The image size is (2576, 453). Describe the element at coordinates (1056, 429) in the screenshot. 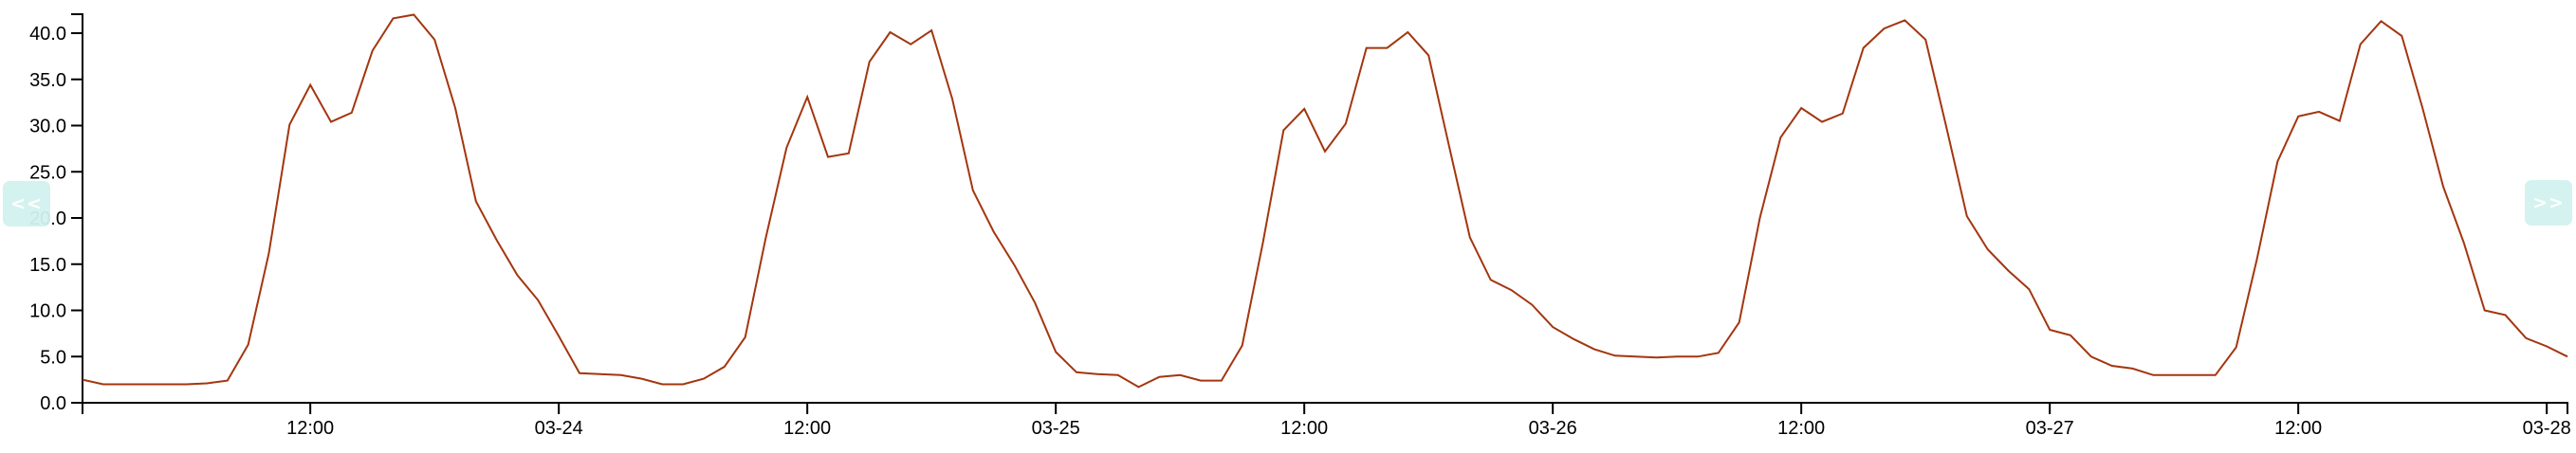

I see `x-tick-label: 03-25` at that location.